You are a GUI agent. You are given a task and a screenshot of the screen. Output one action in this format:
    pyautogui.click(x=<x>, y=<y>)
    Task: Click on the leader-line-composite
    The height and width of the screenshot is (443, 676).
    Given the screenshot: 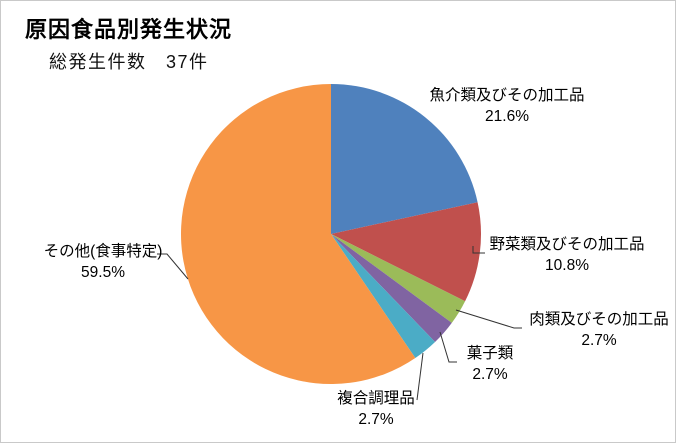 What is the action you would take?
    pyautogui.click(x=420, y=376)
    